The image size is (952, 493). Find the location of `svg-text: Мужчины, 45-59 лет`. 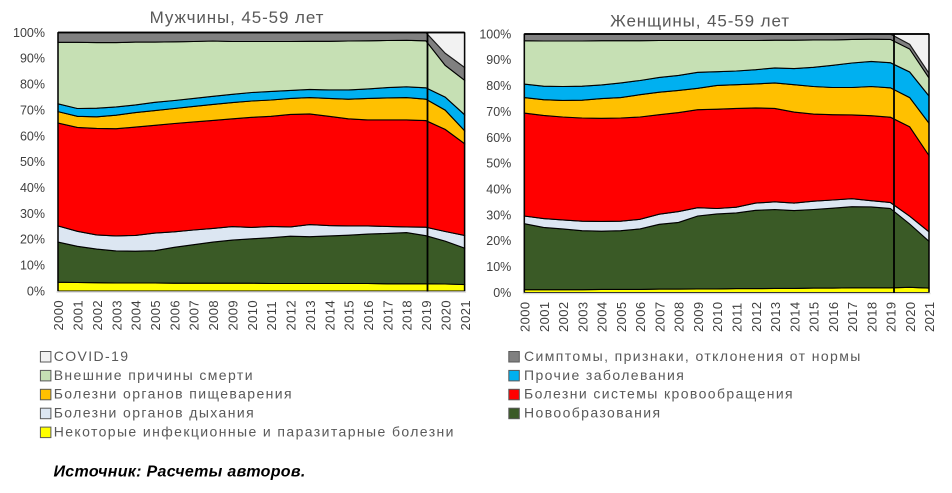

svg-text: Мужчины, 45-59 лет is located at coordinates (237, 17).